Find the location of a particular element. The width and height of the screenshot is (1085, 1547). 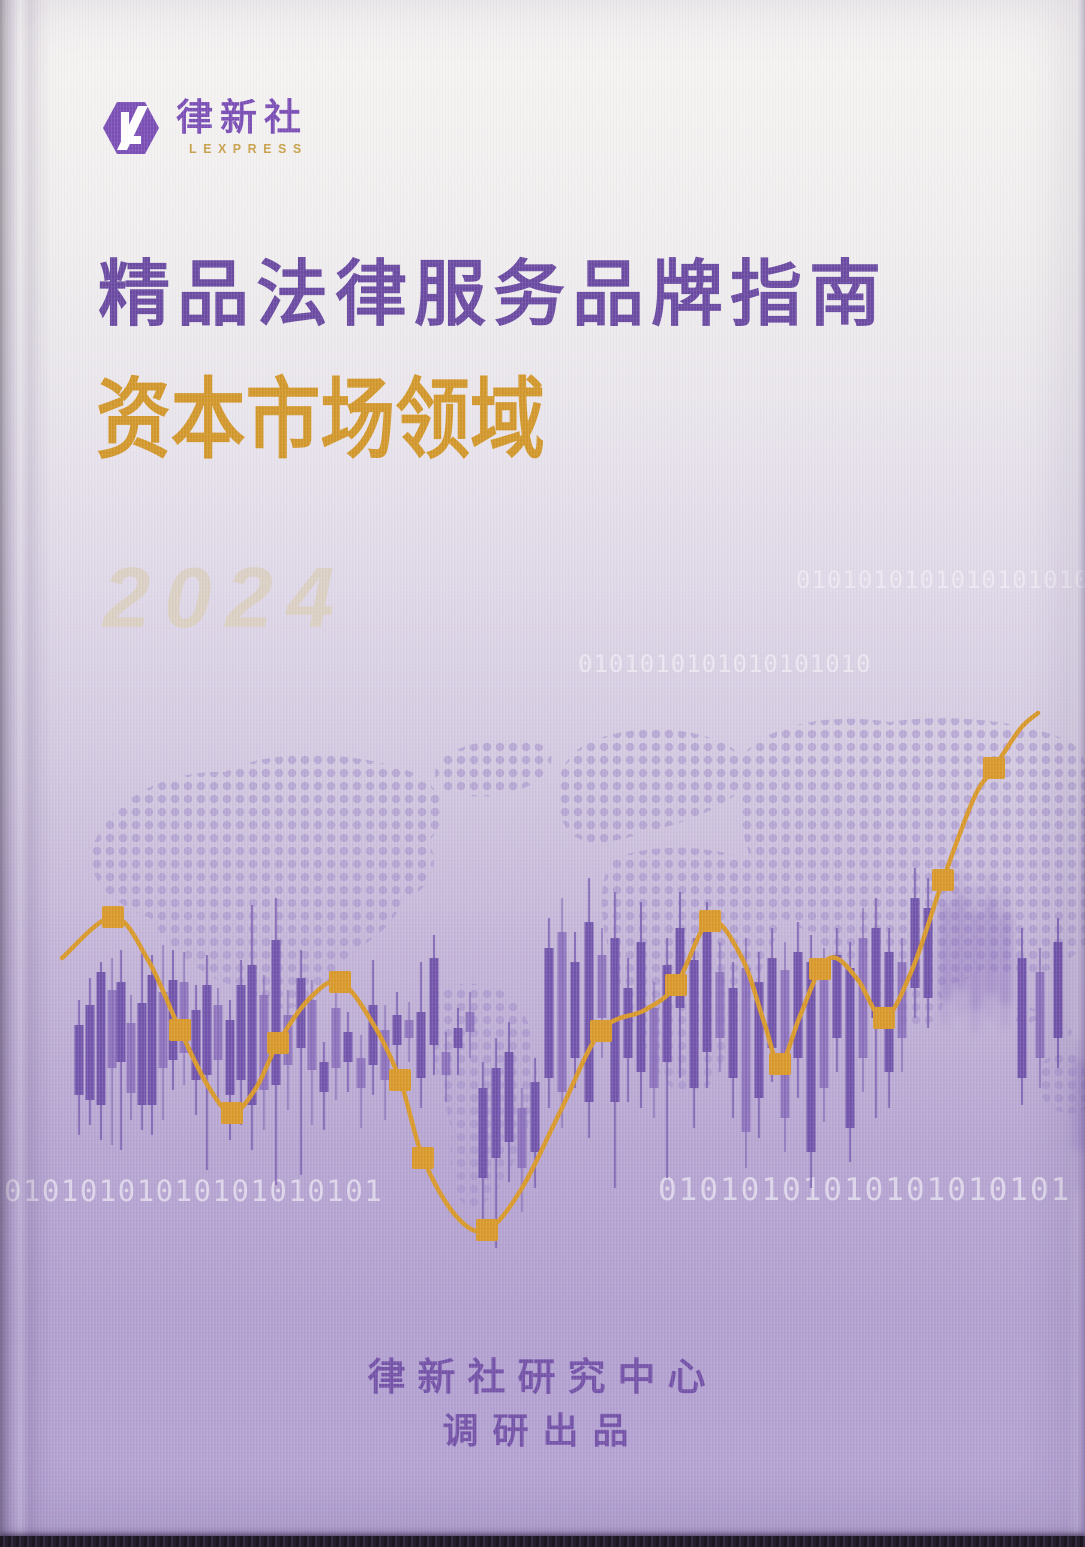

lexpress-logo: 律新社 LEXPRESS is located at coordinates (205, 127).